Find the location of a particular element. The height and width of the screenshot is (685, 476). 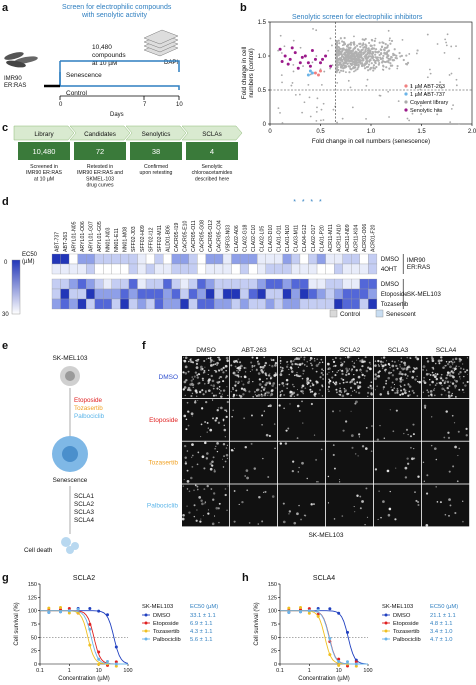

x-tick-label: 0 is located at coordinates (270, 132).